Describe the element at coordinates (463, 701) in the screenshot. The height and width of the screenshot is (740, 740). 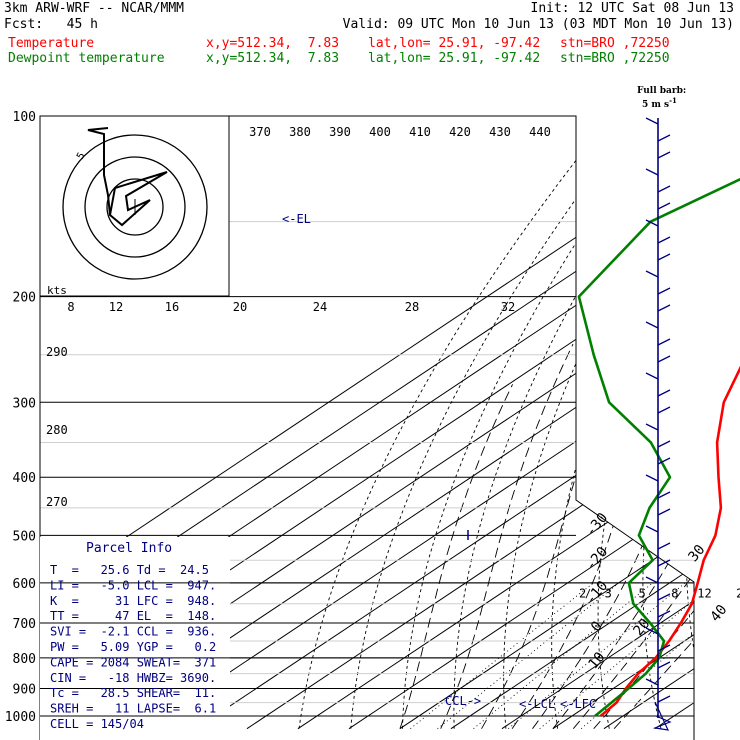
I see `ccl-marker: CCL->` at that location.